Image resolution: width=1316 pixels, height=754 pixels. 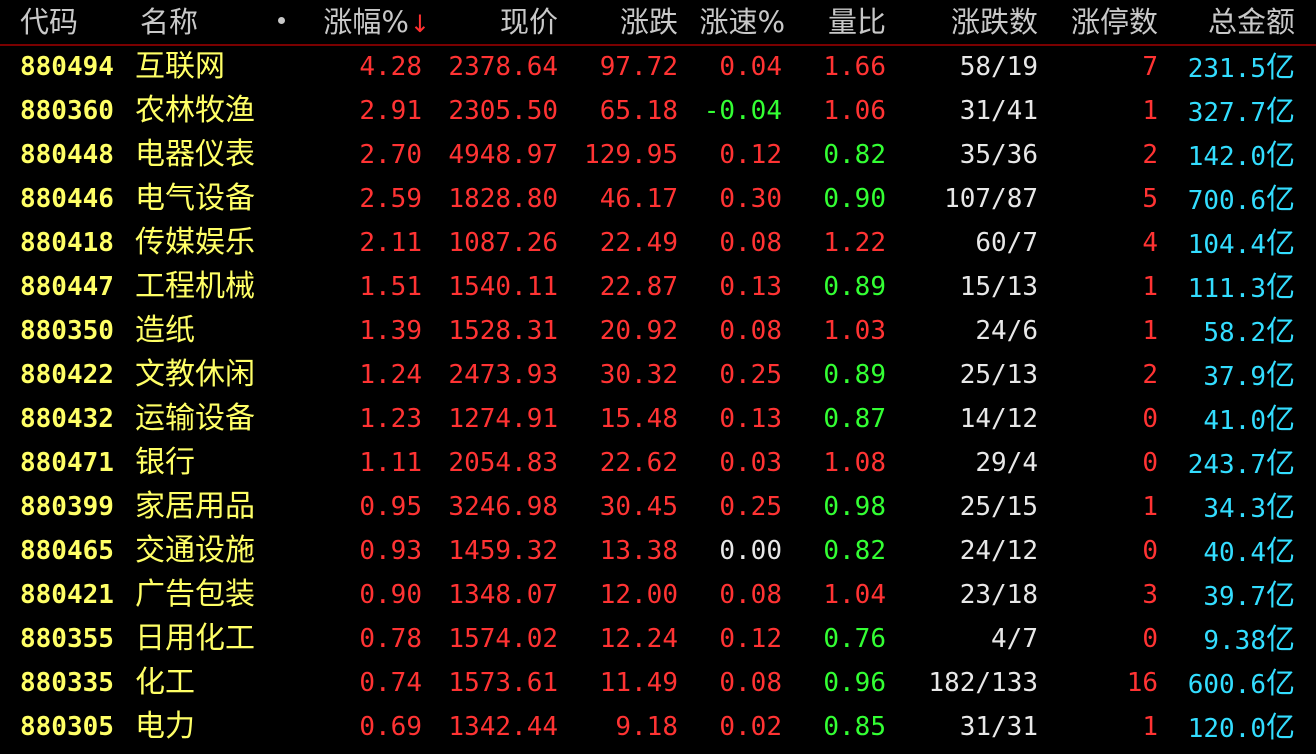 What do you see at coordinates (390, 727) in the screenshot?
I see `row-pct-change: 0.69` at bounding box center [390, 727].